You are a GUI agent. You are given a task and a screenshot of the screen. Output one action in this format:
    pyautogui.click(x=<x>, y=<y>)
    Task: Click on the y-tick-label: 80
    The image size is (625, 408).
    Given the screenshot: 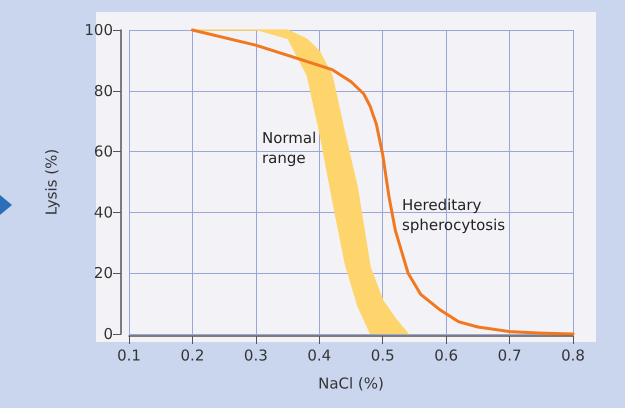 What is the action you would take?
    pyautogui.click(x=103, y=91)
    